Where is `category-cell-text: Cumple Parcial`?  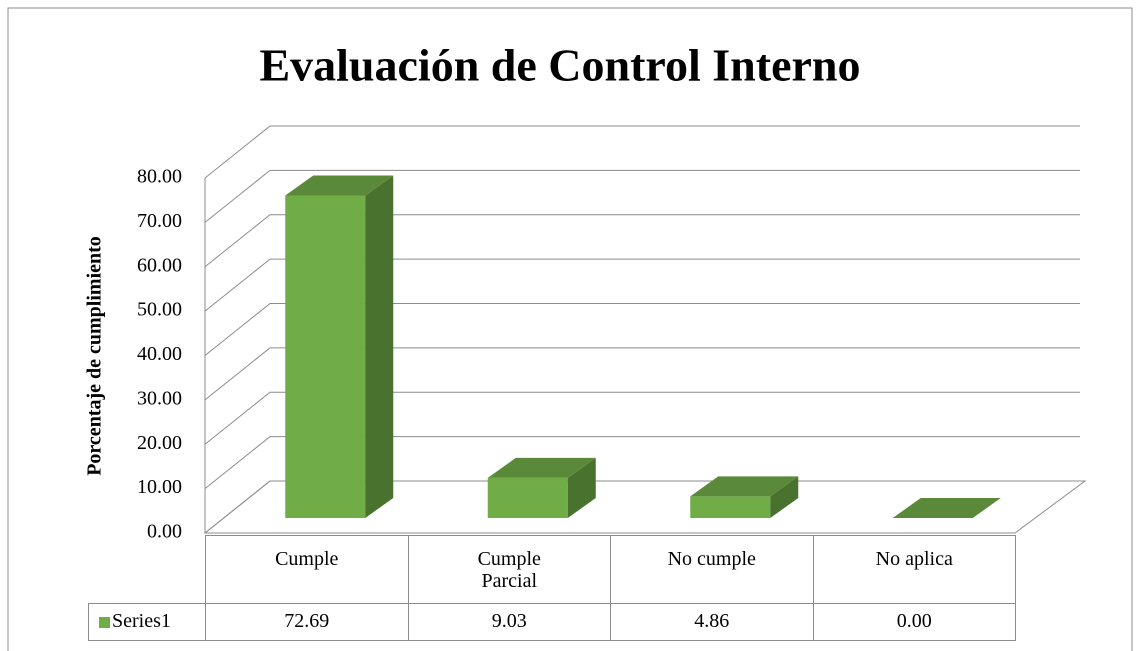
category-cell-text: Cumple Parcial is located at coordinates (509, 570).